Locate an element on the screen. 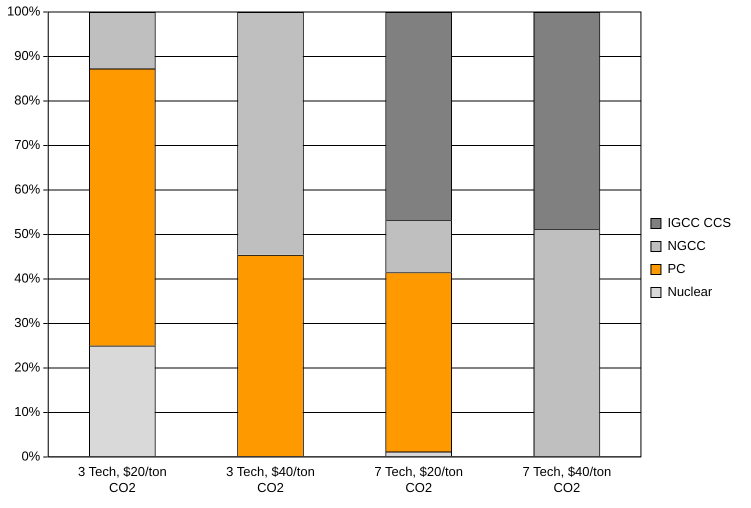 This screenshot has width=751, height=508. legend-label: NGCC is located at coordinates (686, 246).